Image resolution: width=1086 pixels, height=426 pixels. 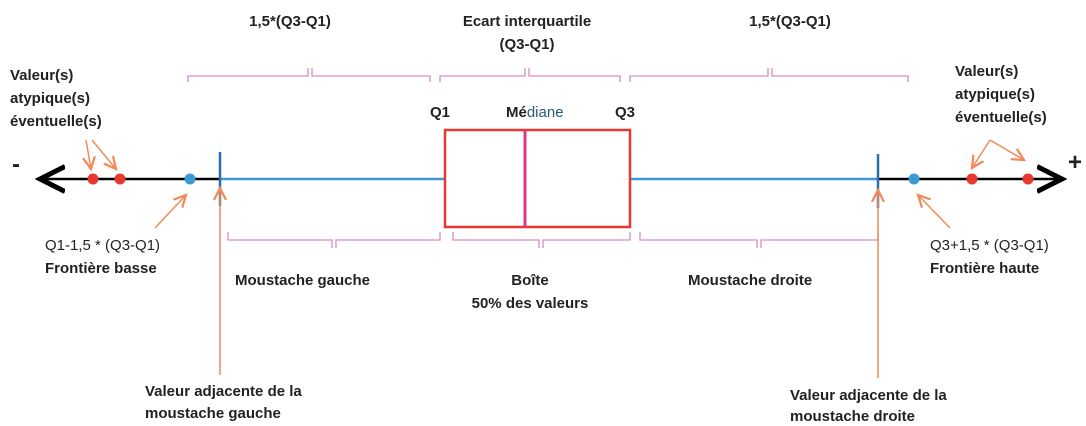 I want to click on range-label: Ecart interquartile, so click(x=527, y=21).